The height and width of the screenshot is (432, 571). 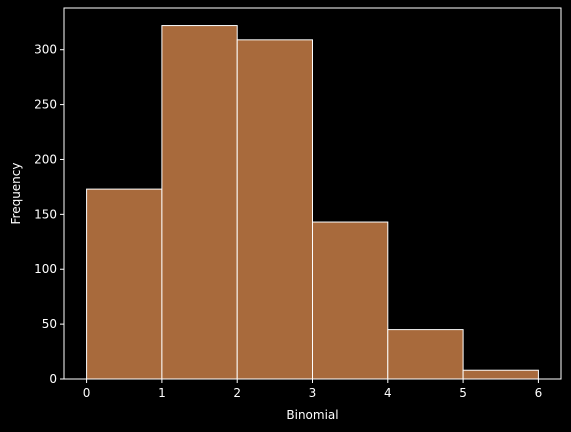 What do you see at coordinates (463, 393) in the screenshot?
I see `x-tick-label: 5` at bounding box center [463, 393].